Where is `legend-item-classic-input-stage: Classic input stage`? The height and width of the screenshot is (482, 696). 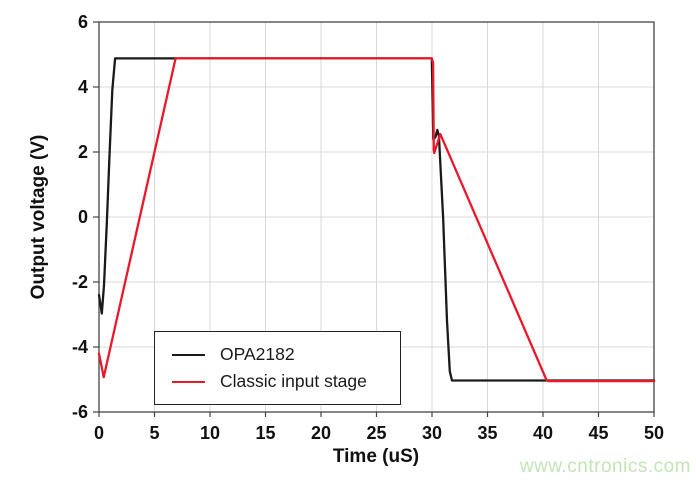
legend-item-classic-input-stage: Classic input stage is located at coordinates (286, 381).